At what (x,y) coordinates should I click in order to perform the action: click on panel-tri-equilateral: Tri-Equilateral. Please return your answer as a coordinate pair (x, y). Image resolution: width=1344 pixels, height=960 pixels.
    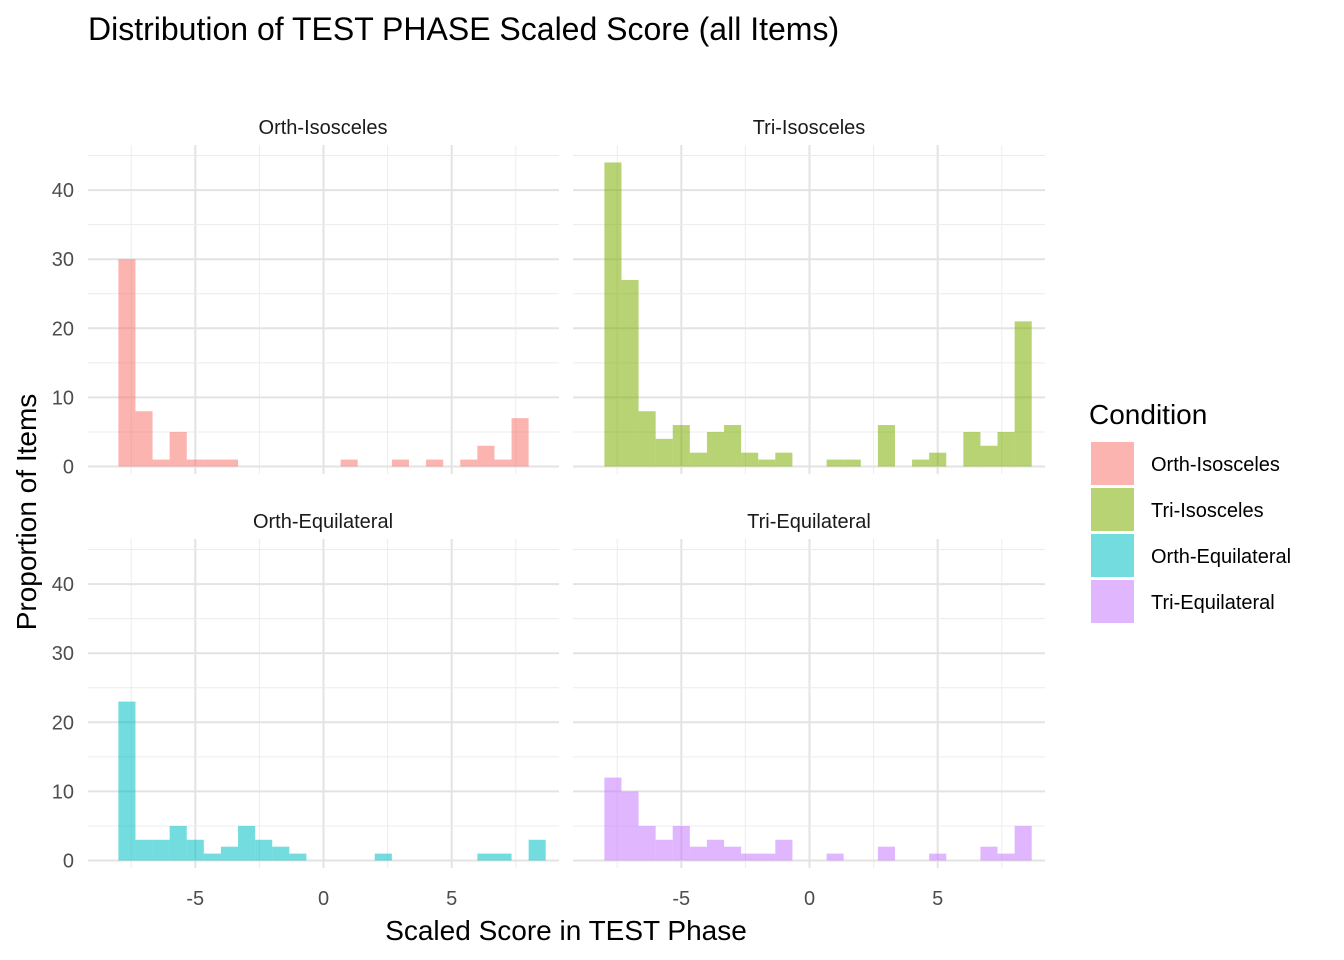
    Looking at the image, I should click on (809, 689).